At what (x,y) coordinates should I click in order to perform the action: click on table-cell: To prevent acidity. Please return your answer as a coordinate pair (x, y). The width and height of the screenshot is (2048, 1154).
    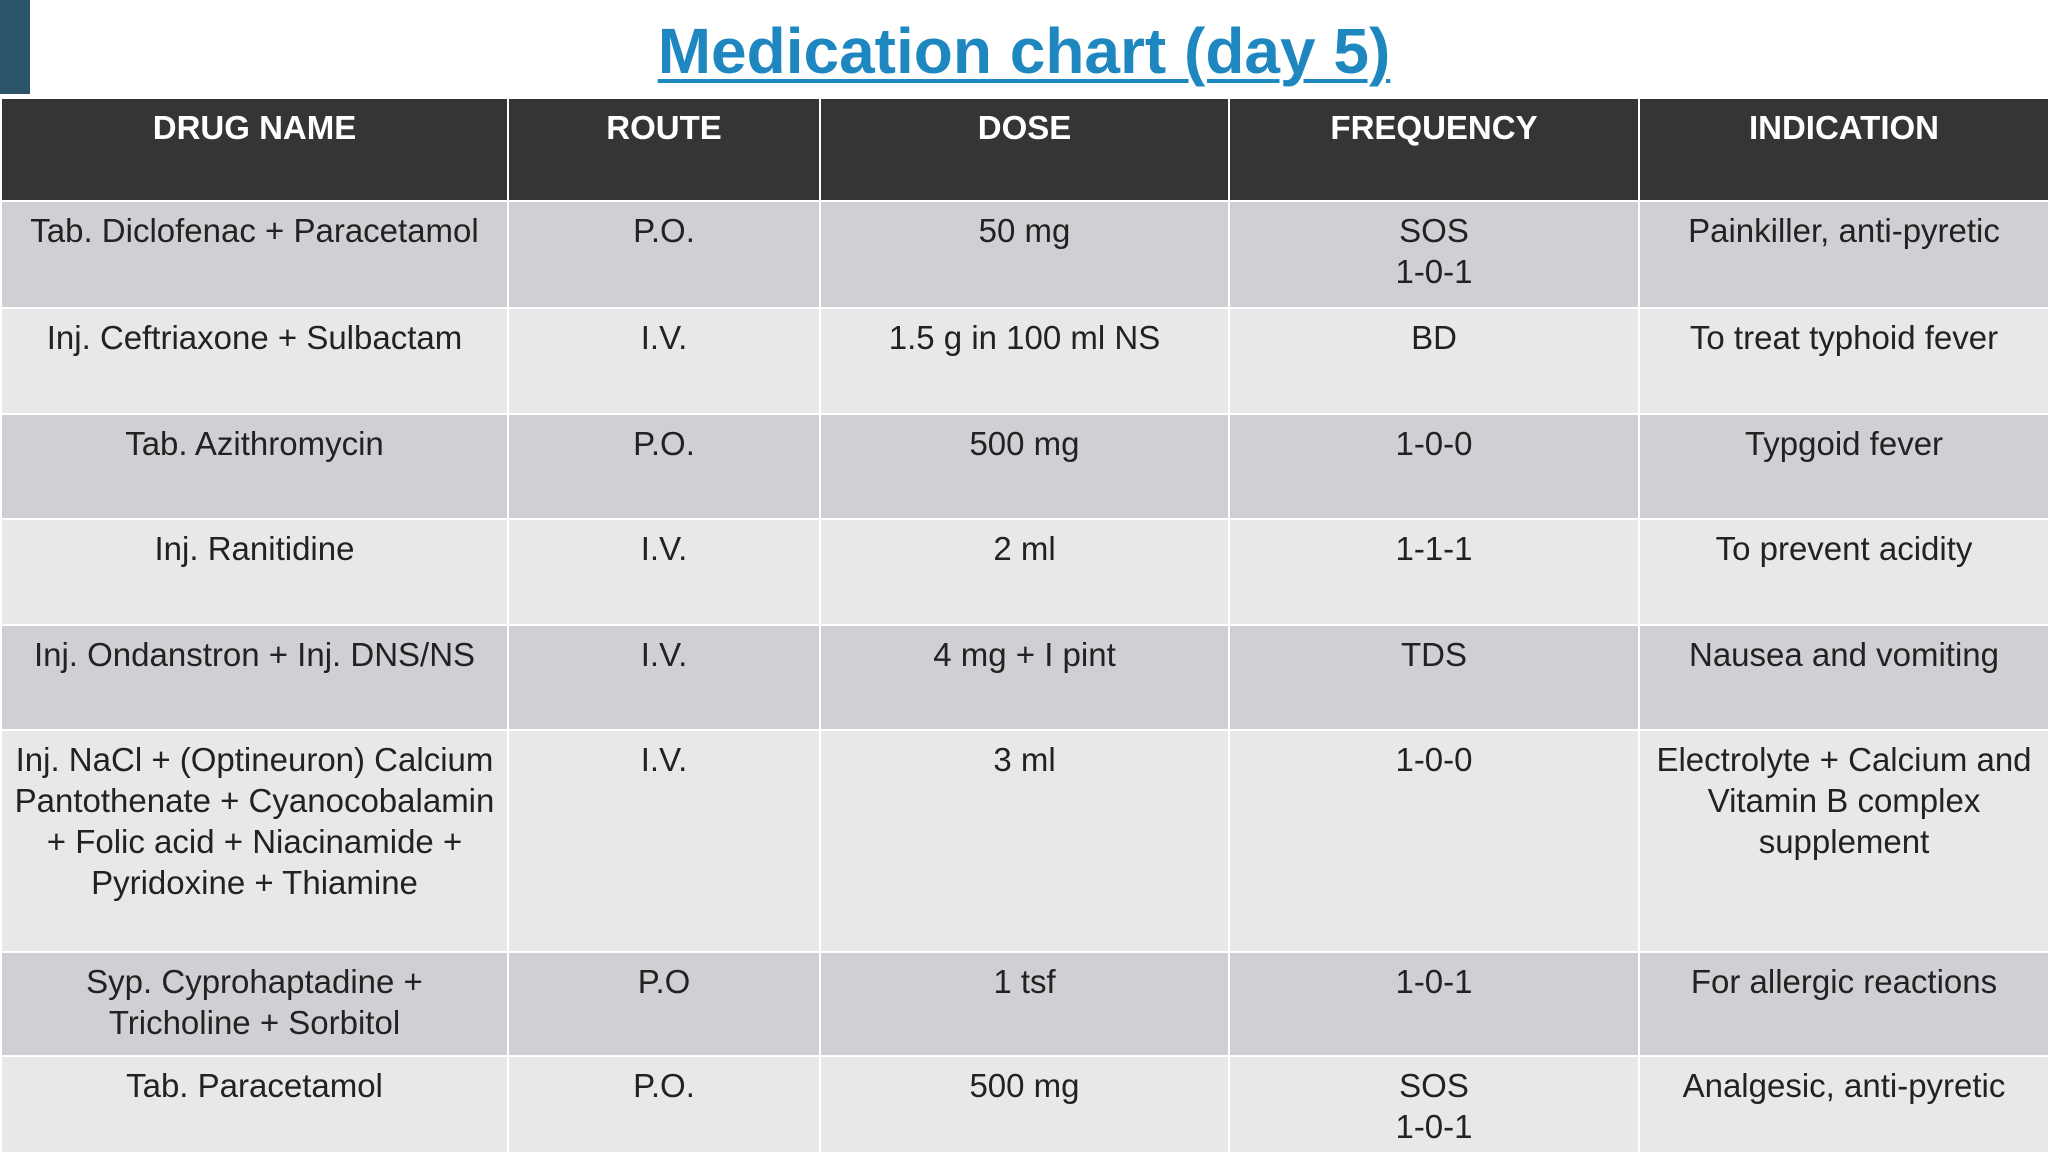
    Looking at the image, I should click on (1843, 572).